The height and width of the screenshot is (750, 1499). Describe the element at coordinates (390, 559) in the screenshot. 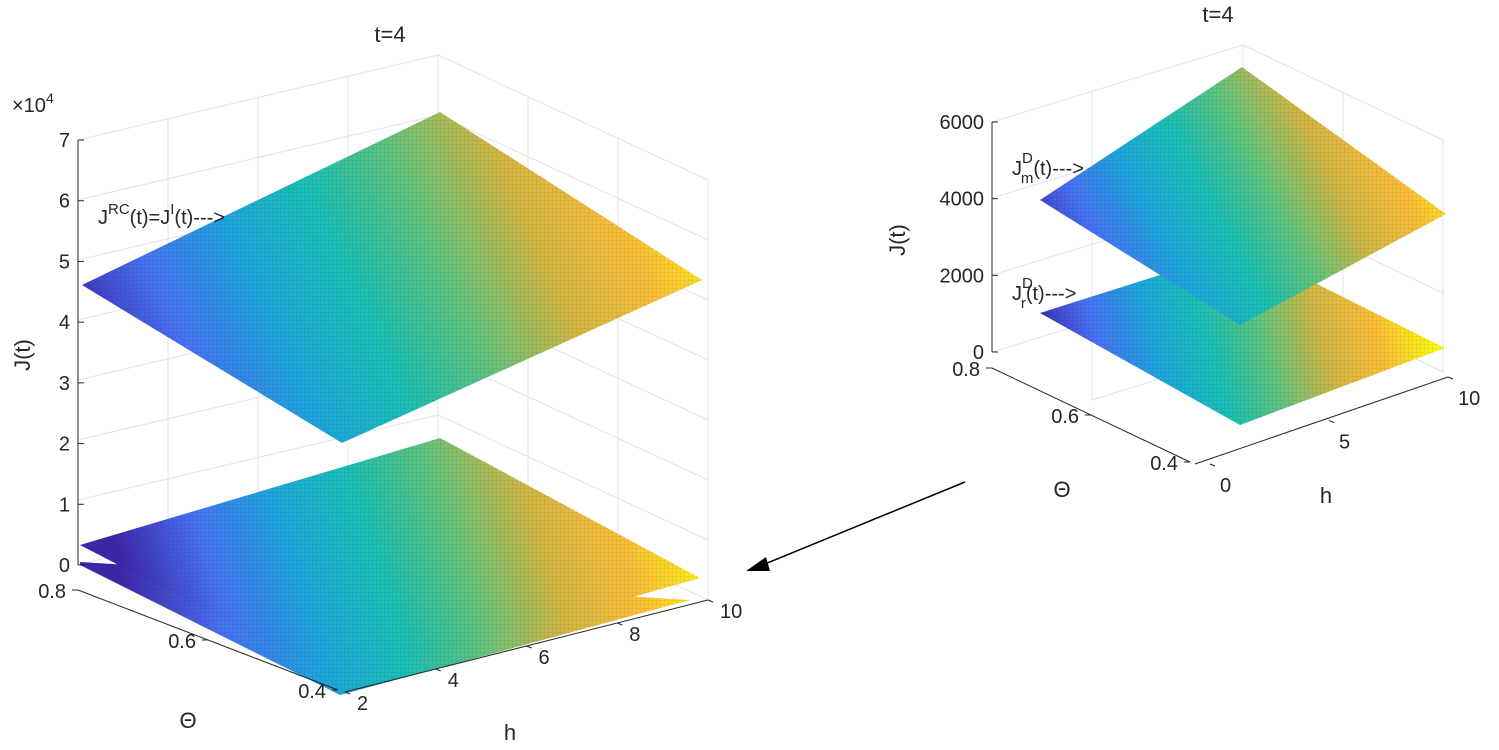

I see `left-surface-middle-mesh` at that location.